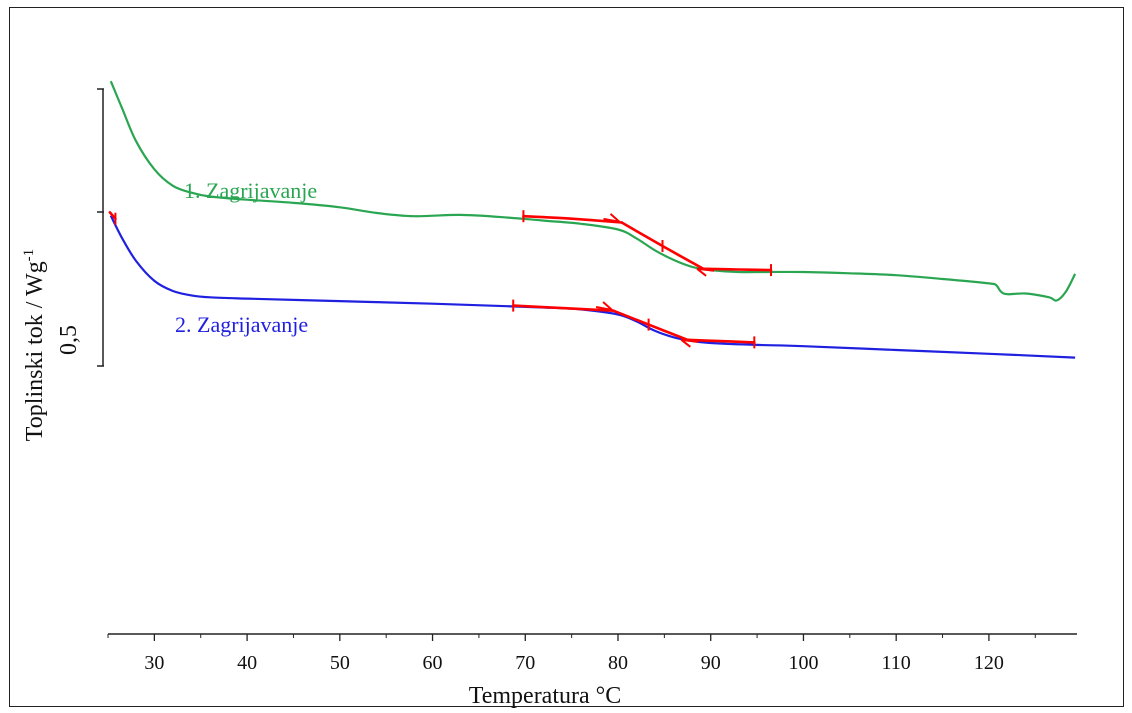  I want to click on x-tick-label-60: 60, so click(433, 663).